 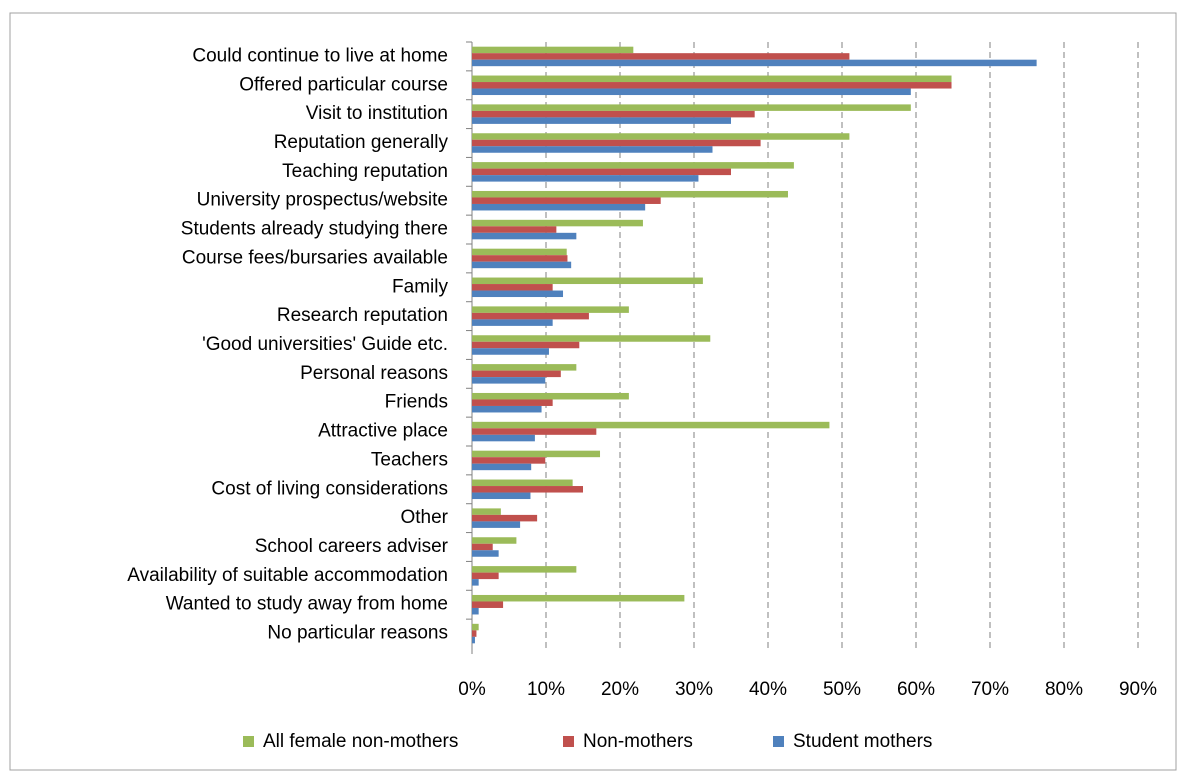 What do you see at coordinates (322, 200) in the screenshot?
I see `y-tick-label: University prospectus/website` at bounding box center [322, 200].